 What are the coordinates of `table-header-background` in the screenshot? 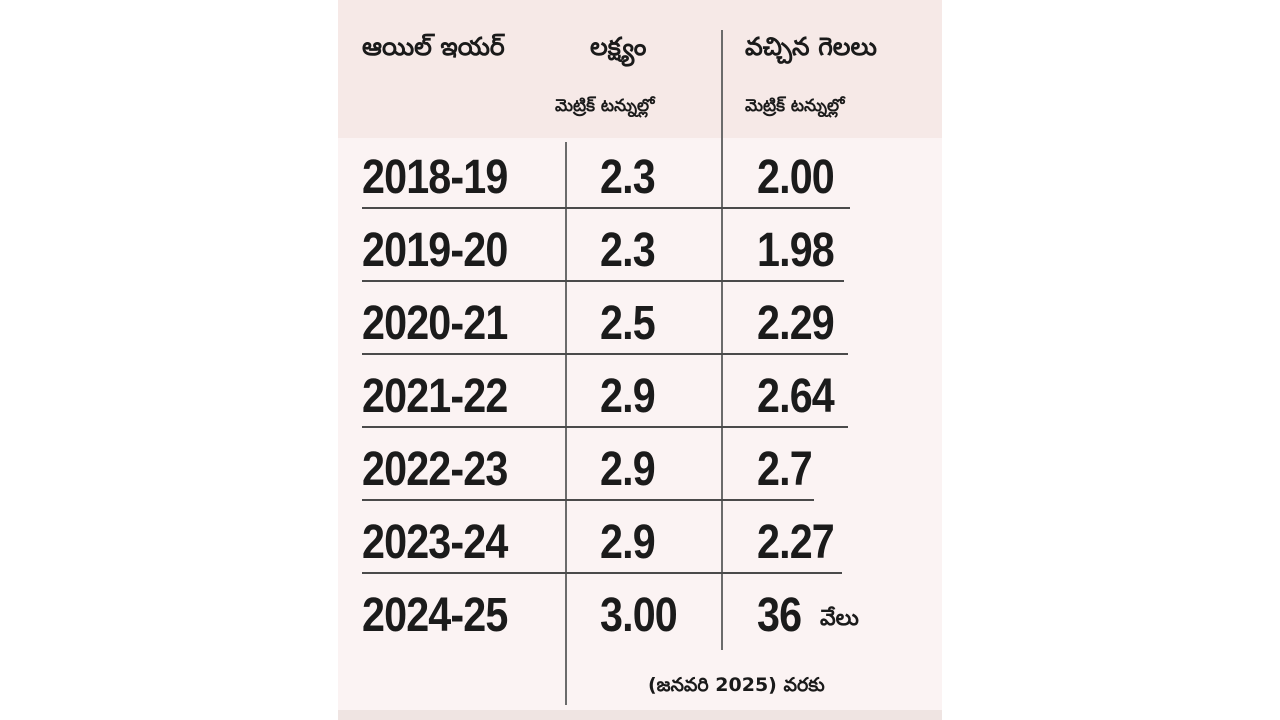 It's located at (640, 69).